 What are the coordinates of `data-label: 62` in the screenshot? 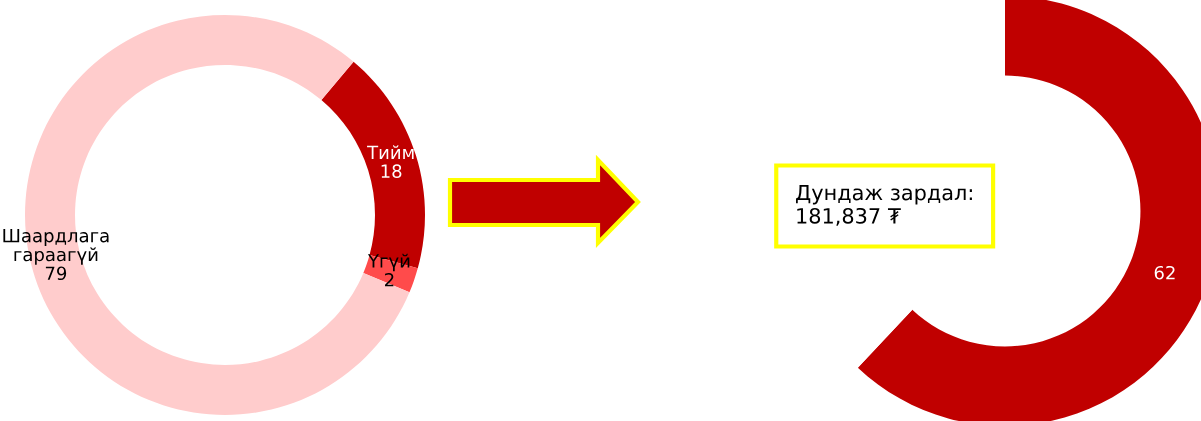 It's located at (1164, 272).